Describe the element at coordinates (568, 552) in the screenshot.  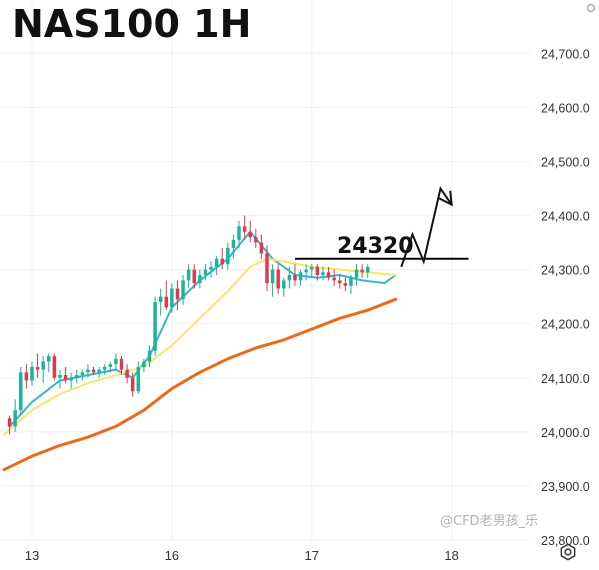
I see `settings-icon` at that location.